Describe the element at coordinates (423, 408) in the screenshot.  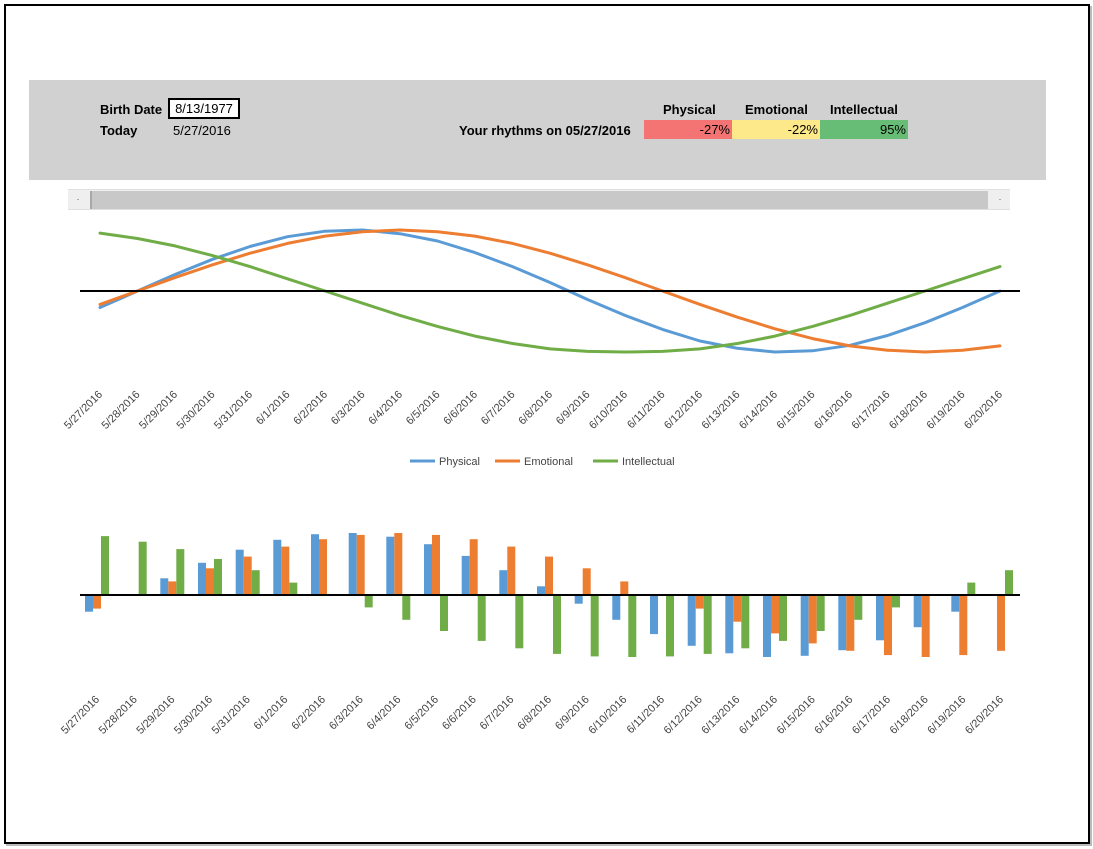
I see `line-chart-tick-label: 6/5/2016` at that location.